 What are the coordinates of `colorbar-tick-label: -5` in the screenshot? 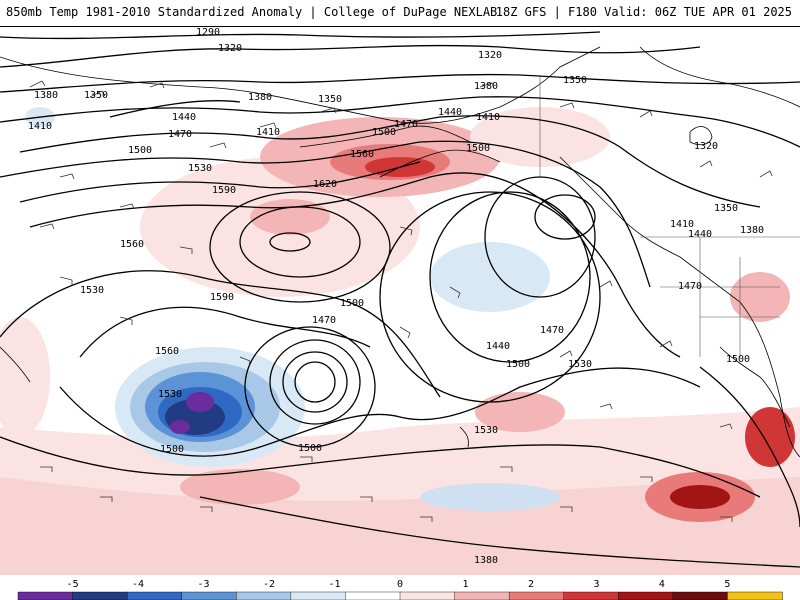 It's located at (73, 584).